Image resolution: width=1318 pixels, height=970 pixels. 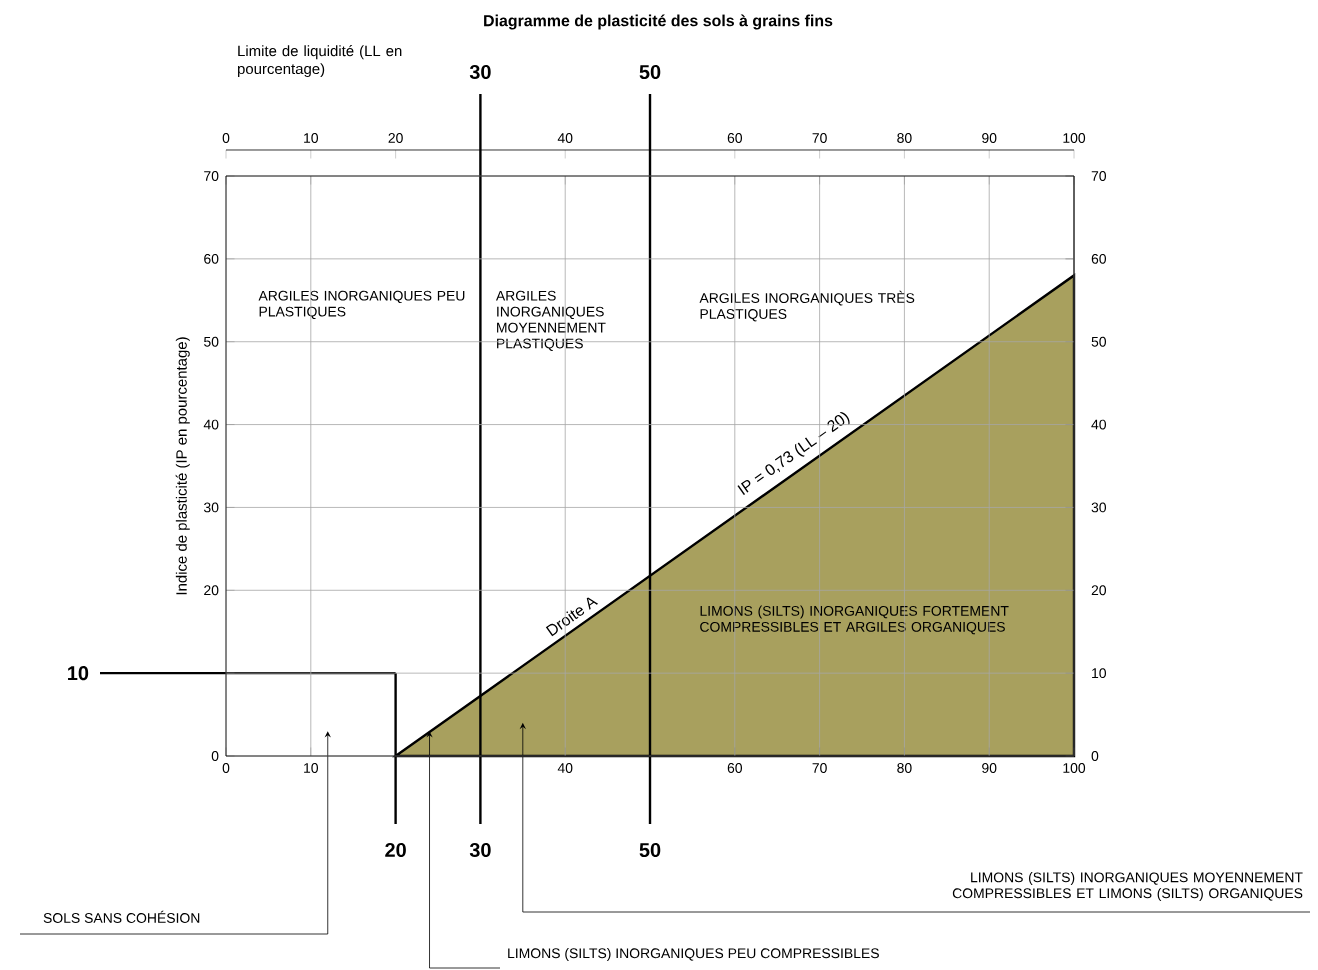 What do you see at coordinates (480, 850) in the screenshot?
I see `text: 30` at bounding box center [480, 850].